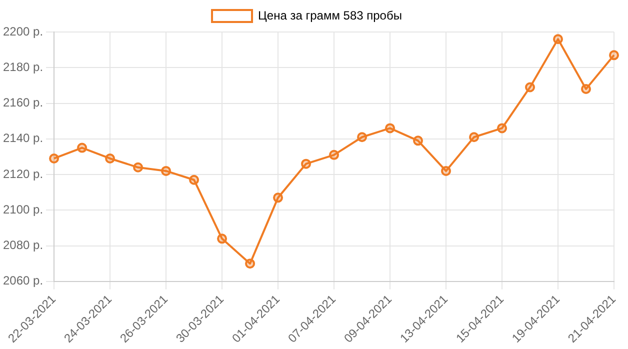 Image resolution: width=628 pixels, height=349 pixels. Describe the element at coordinates (23, 281) in the screenshot. I see `y-tick-label: 2060 р.` at that location.